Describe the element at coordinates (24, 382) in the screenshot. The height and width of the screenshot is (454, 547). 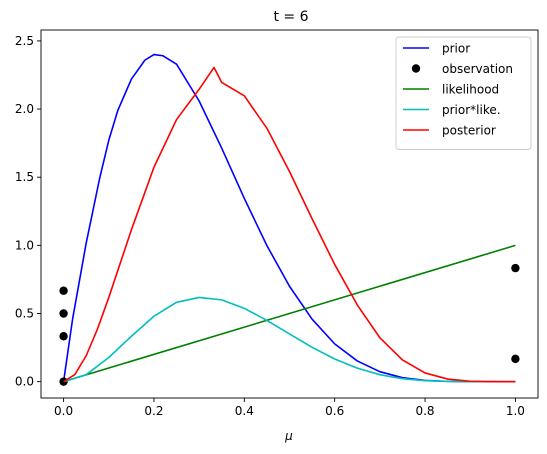
I see `y-tick-label: 0.0` at that location.